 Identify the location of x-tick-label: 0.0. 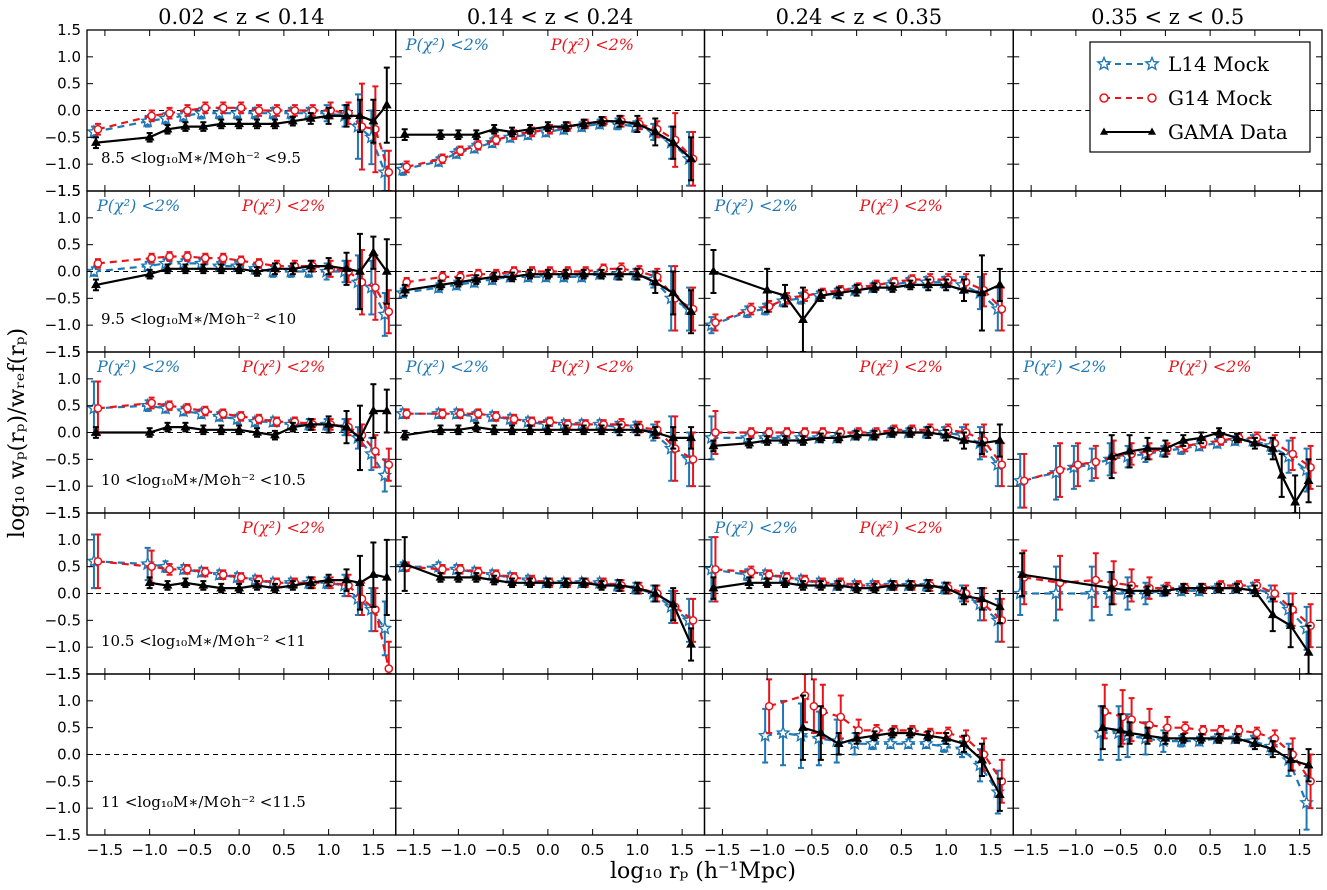
(548, 850).